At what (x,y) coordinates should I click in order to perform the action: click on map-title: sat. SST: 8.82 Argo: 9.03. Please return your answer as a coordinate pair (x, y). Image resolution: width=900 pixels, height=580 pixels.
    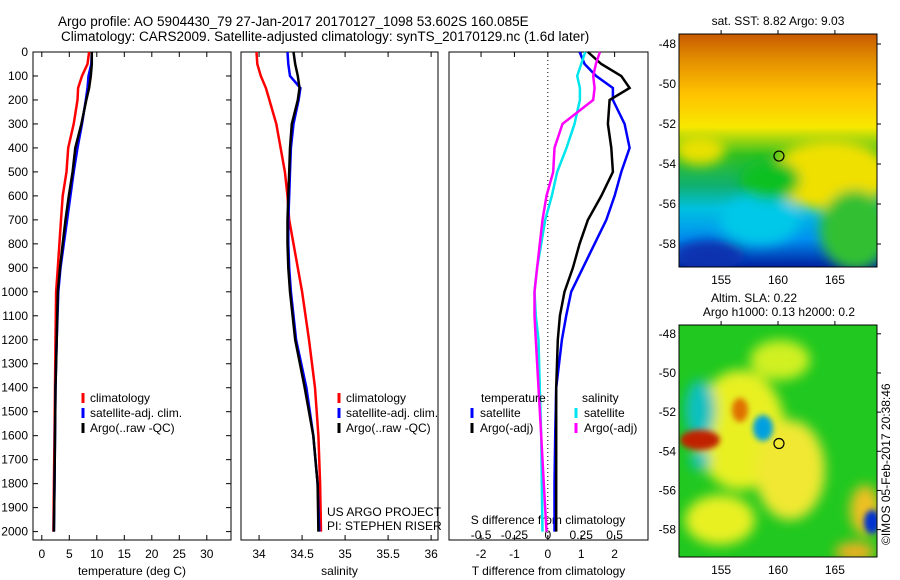
    Looking at the image, I should click on (778, 21).